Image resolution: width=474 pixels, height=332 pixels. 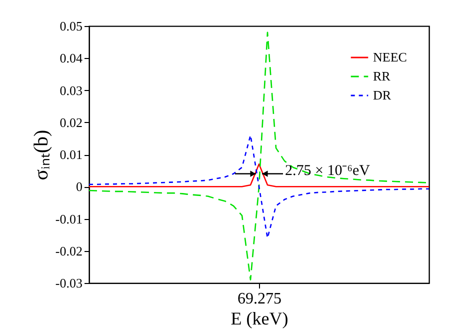 What do you see at coordinates (68, 250) in the screenshot?
I see `y-tick-label: -0.02` at bounding box center [68, 250].